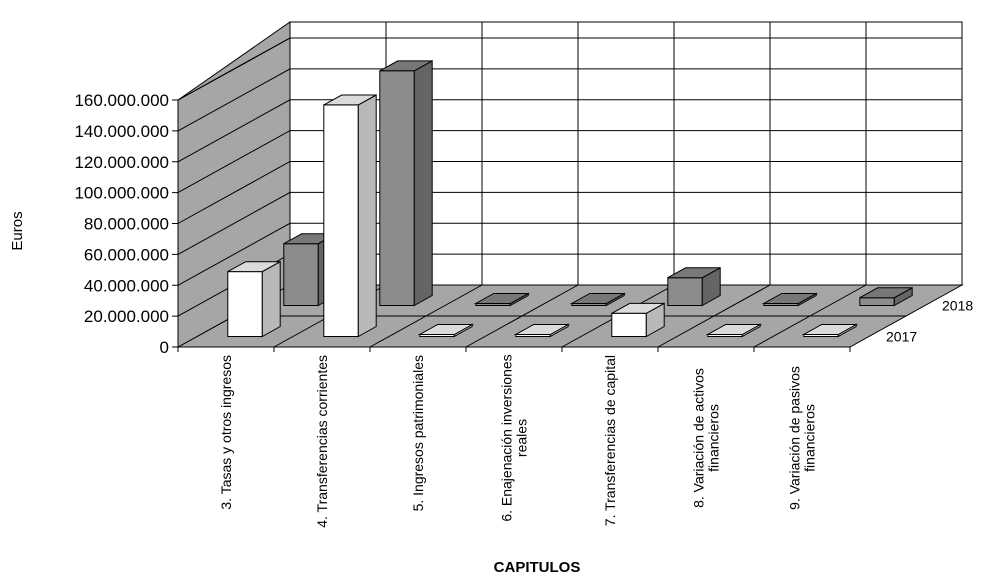  What do you see at coordinates (121, 131) in the screenshot?
I see `y-tick-label: 140.000.000` at bounding box center [121, 131].